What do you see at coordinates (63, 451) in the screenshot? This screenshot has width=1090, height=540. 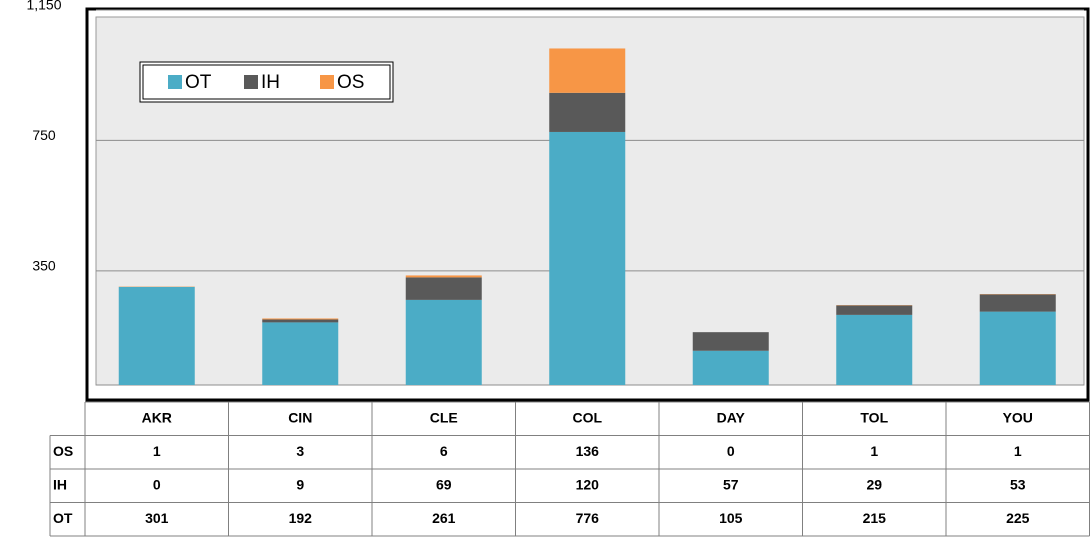 I see `table-row-label: OS` at bounding box center [63, 451].